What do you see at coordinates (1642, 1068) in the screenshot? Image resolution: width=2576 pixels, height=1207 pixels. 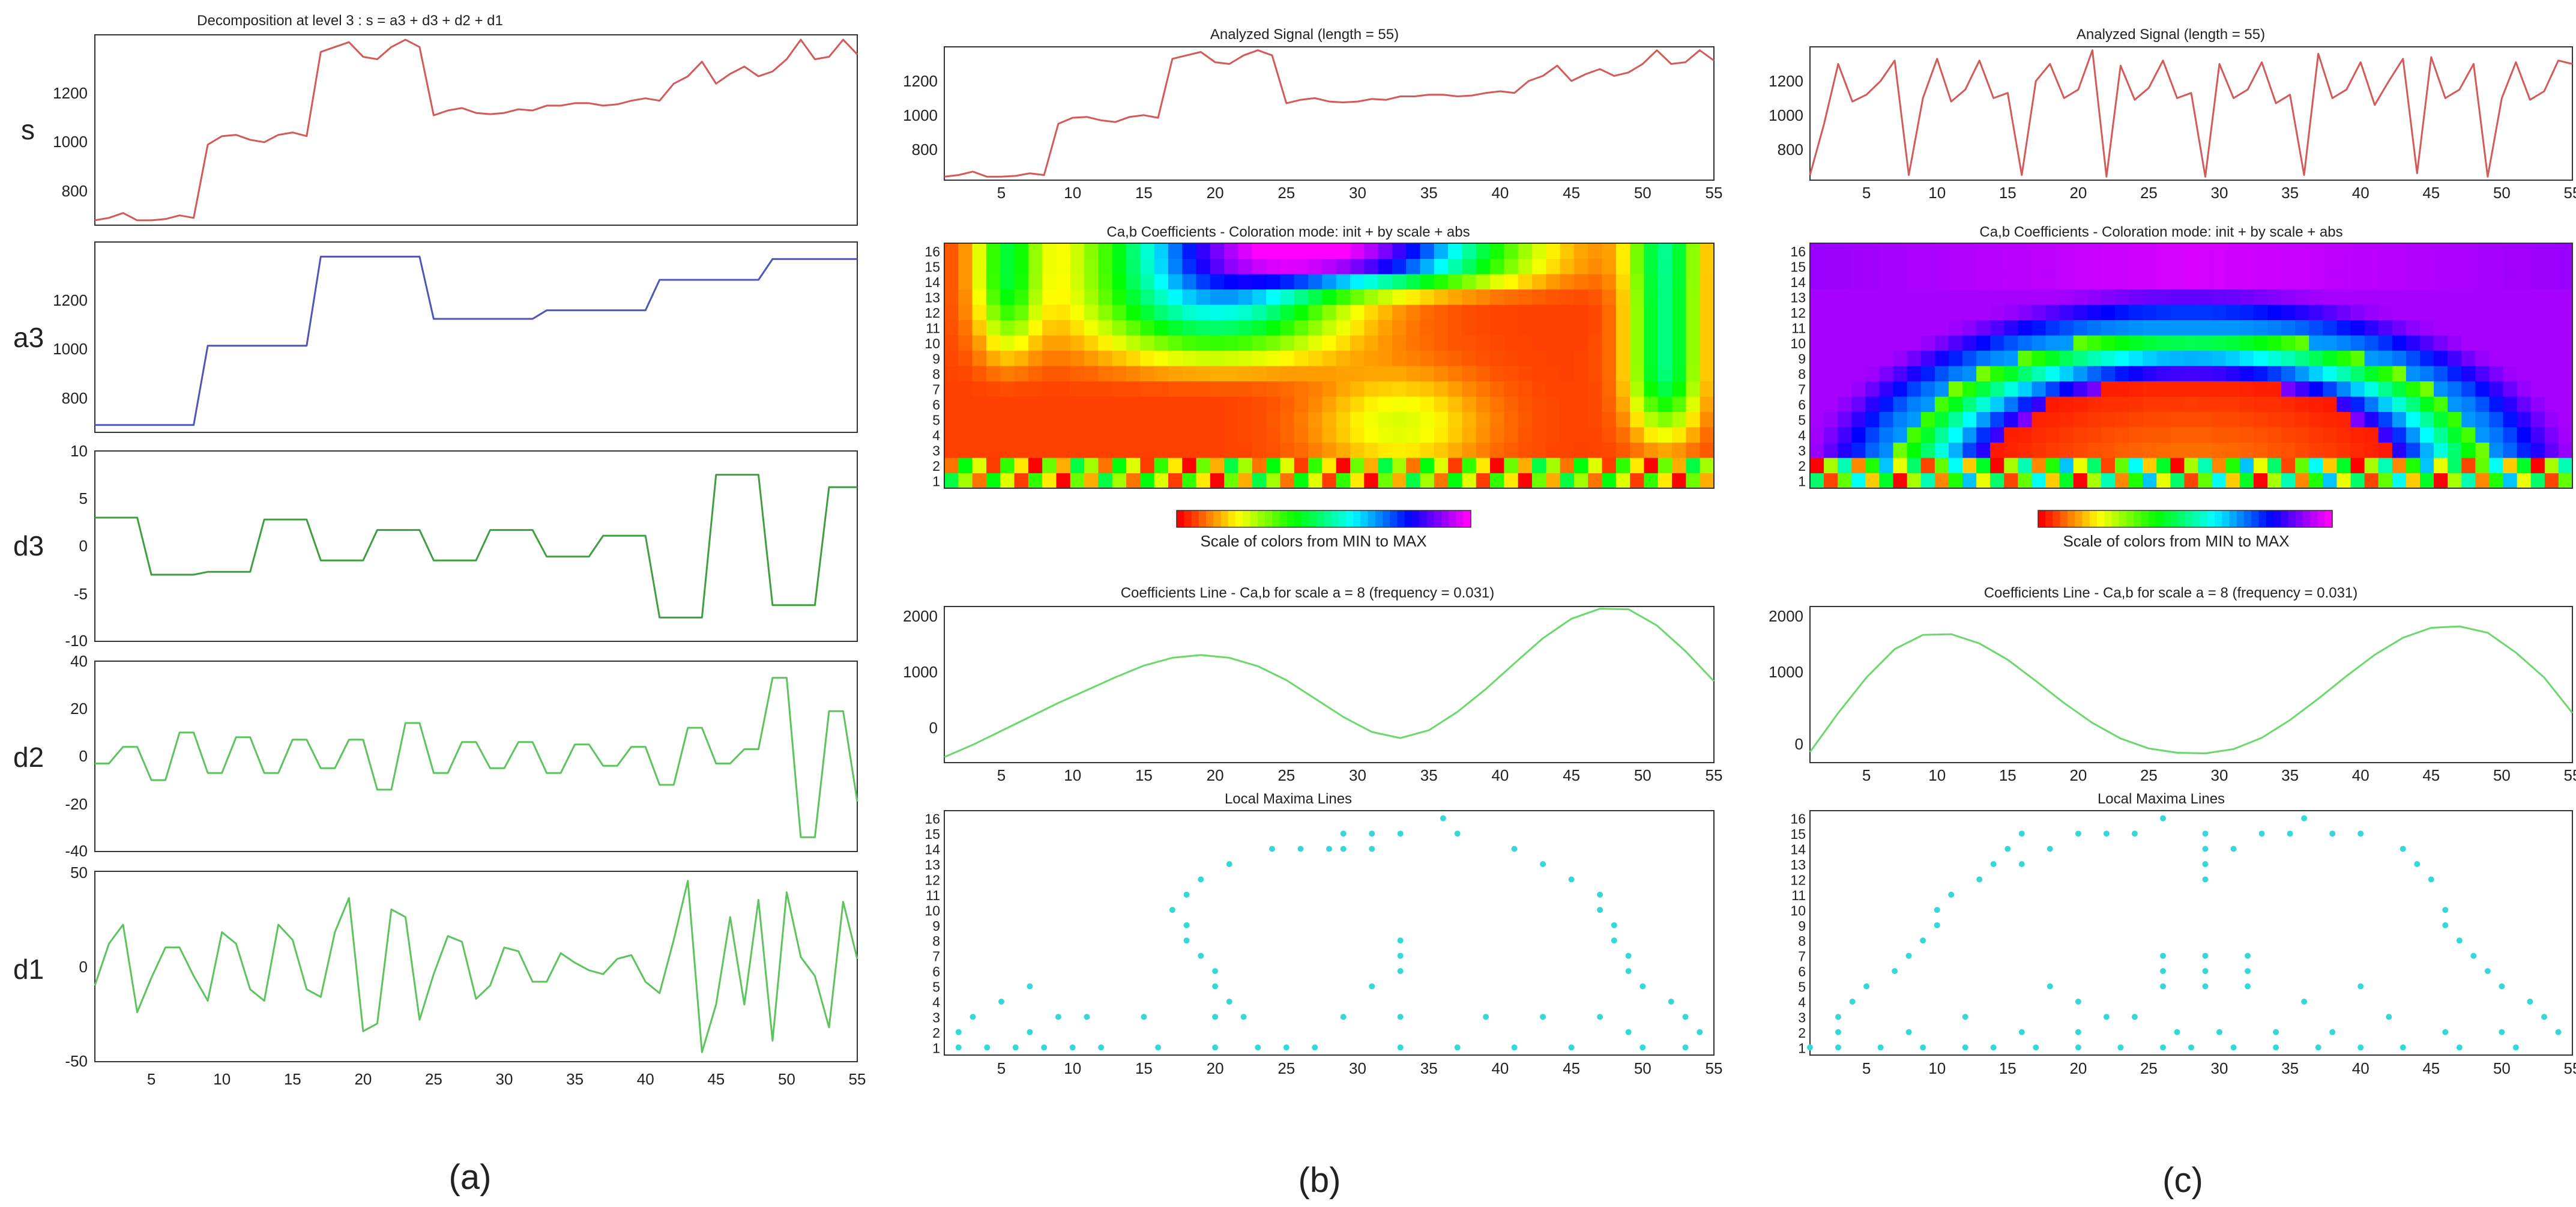 I see `x-tick-label: 50` at bounding box center [1642, 1068].